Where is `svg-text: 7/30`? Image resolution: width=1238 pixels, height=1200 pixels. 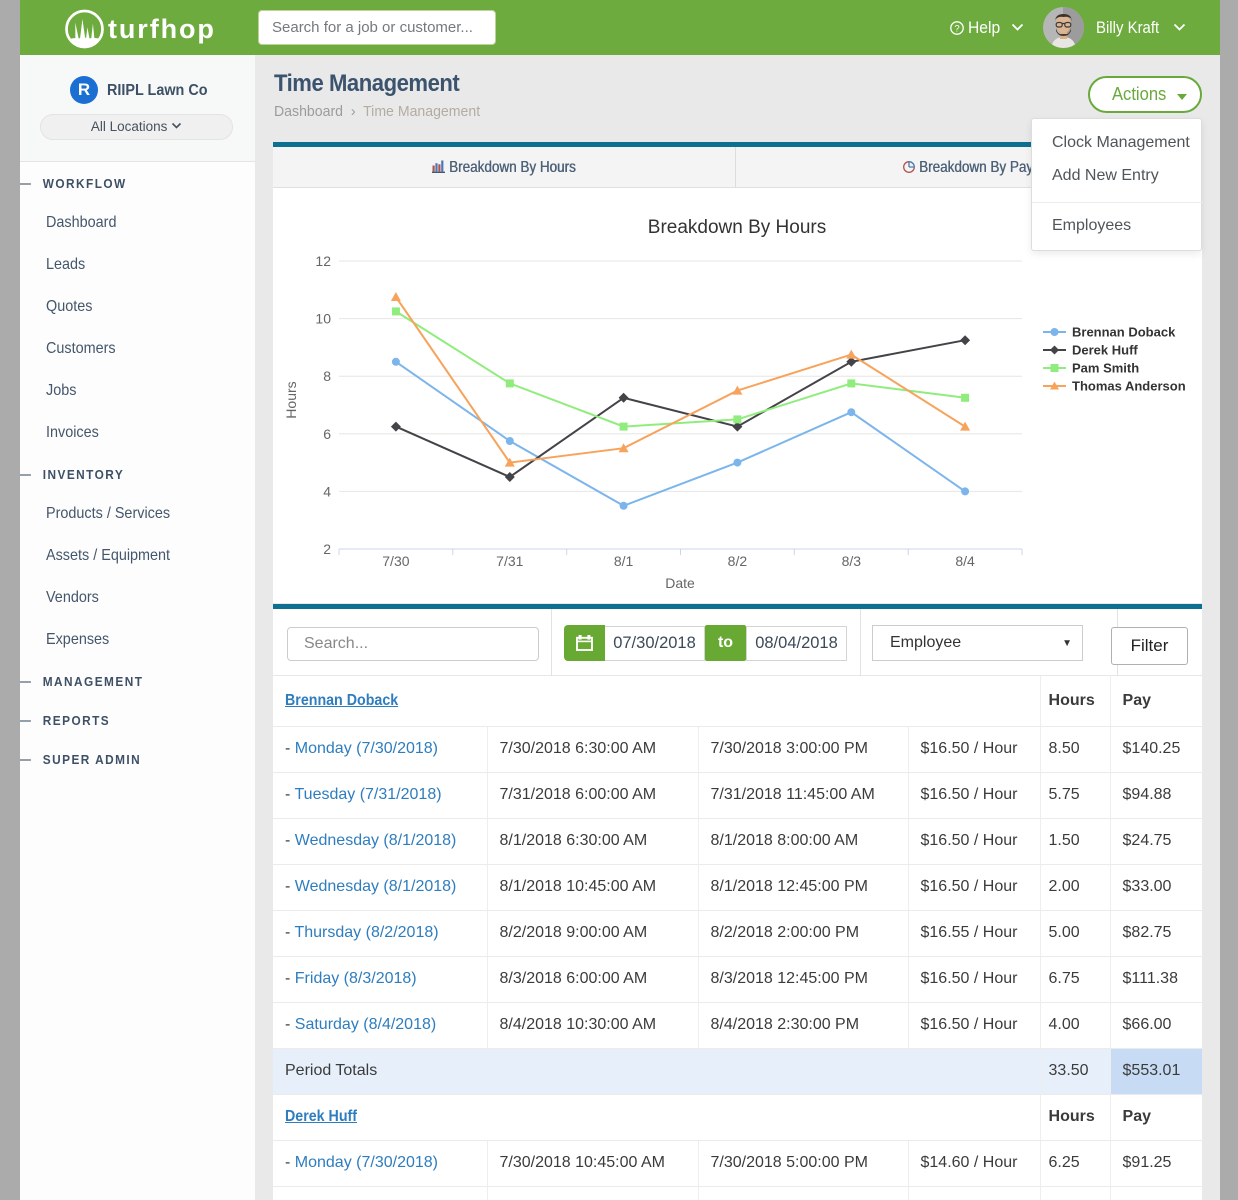 svg-text: 7/30 is located at coordinates (395, 561).